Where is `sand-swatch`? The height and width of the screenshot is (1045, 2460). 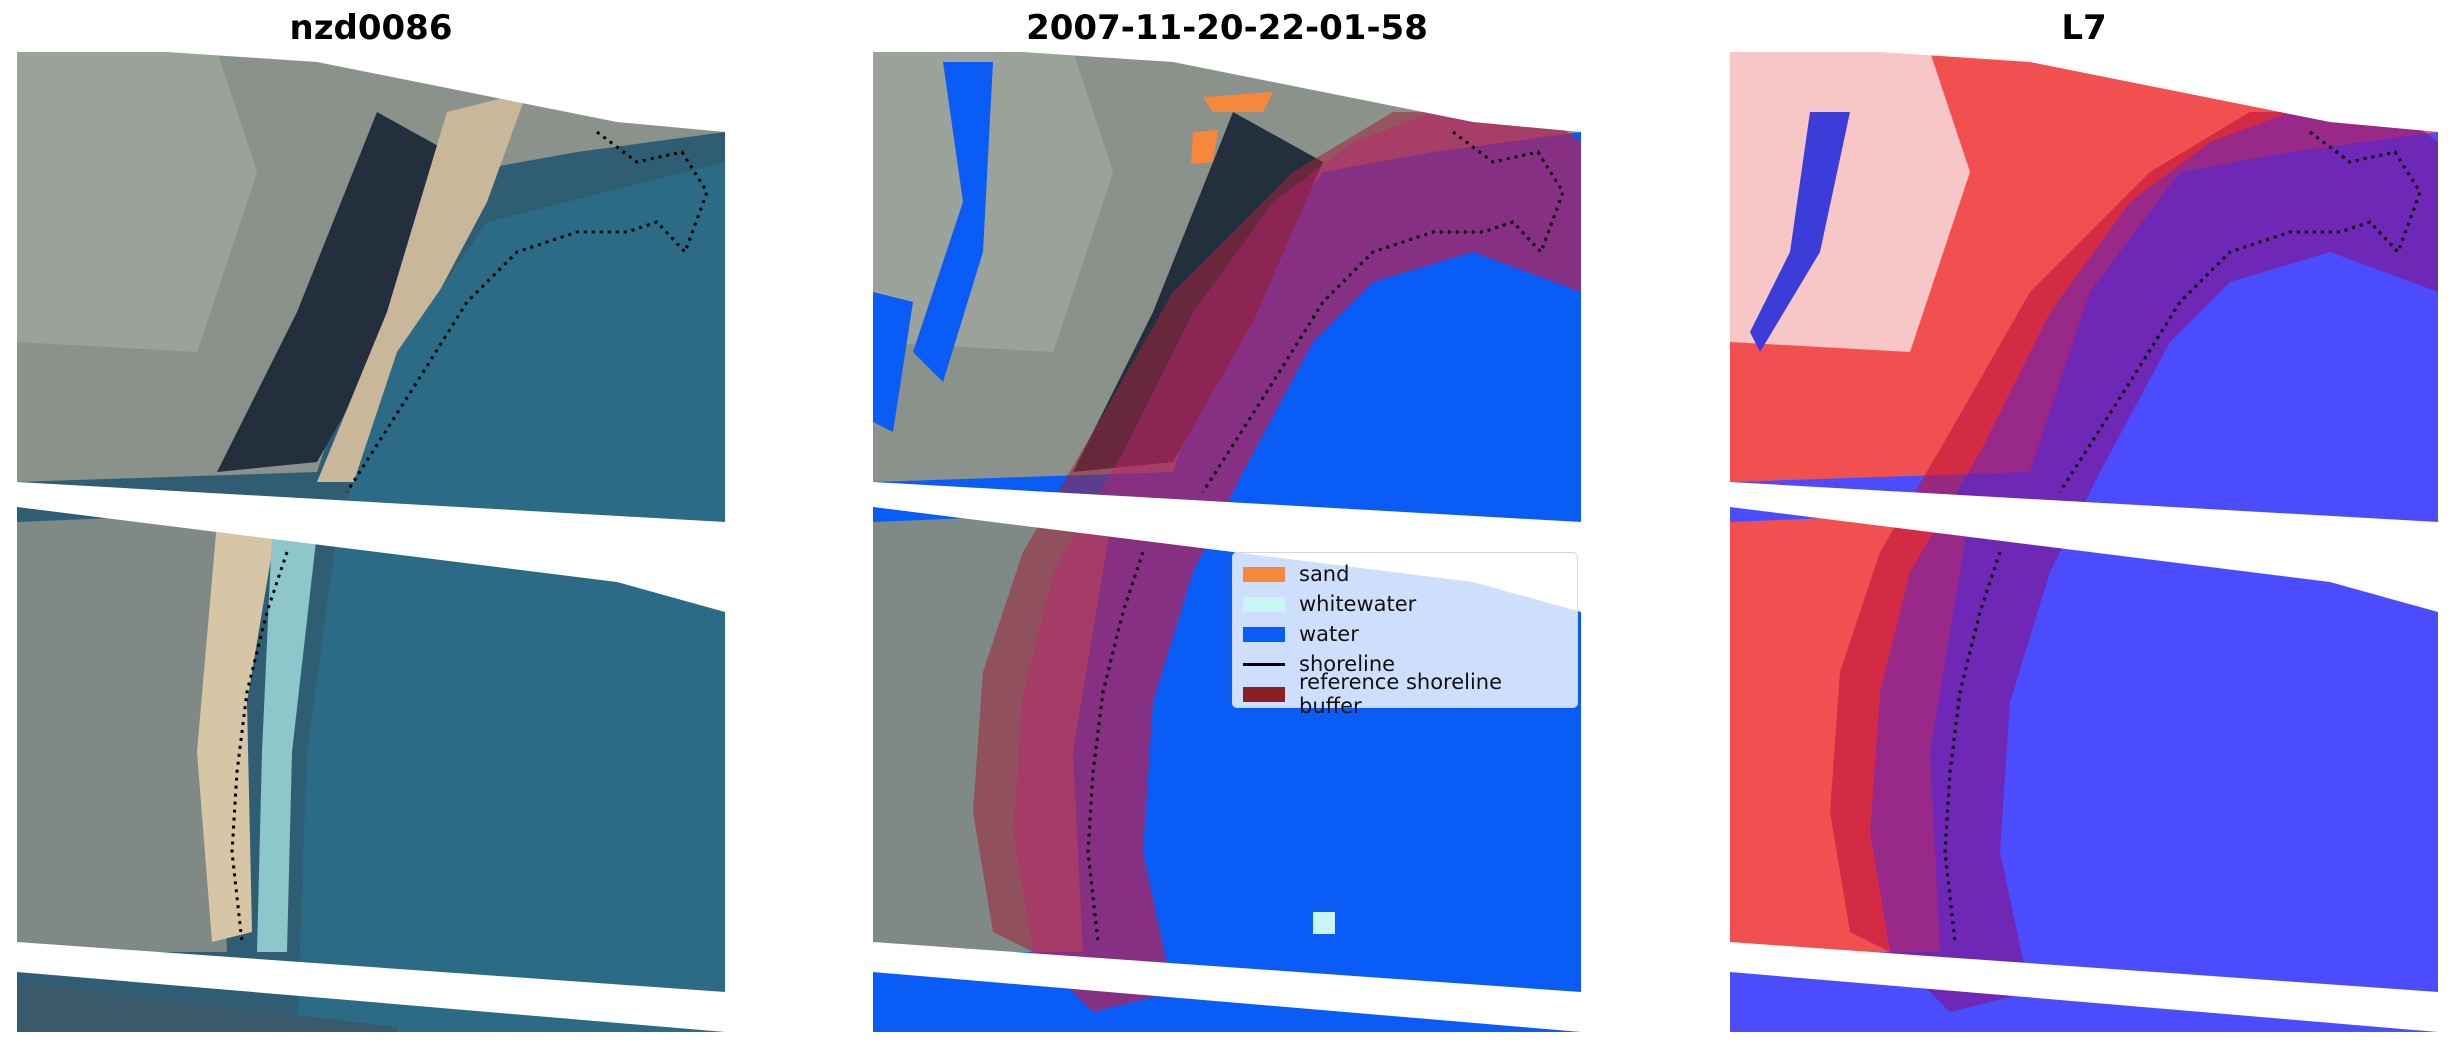 sand-swatch is located at coordinates (1264, 574).